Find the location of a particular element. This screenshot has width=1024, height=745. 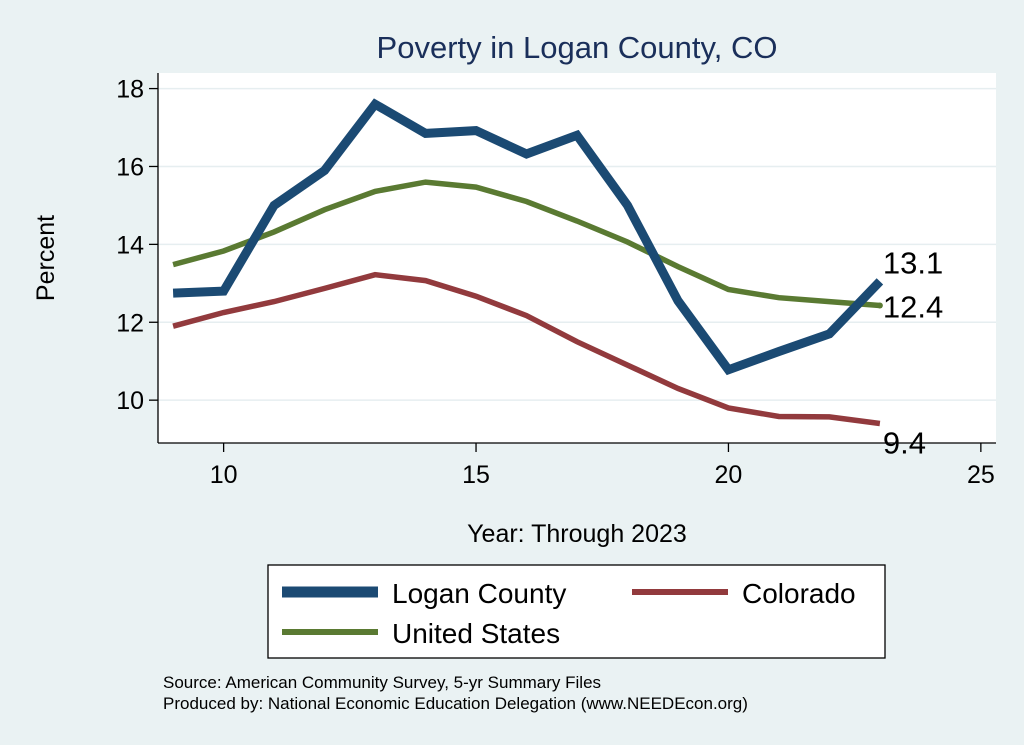

x-tick-label-25: 25 is located at coordinates (981, 475).